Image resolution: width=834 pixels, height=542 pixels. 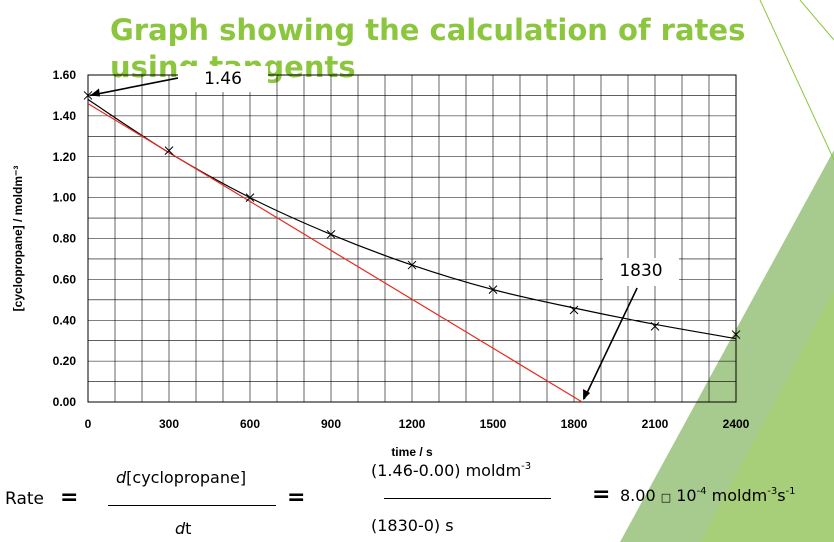 I want to click on denominator-2: (1830-0) s, so click(x=412, y=525).